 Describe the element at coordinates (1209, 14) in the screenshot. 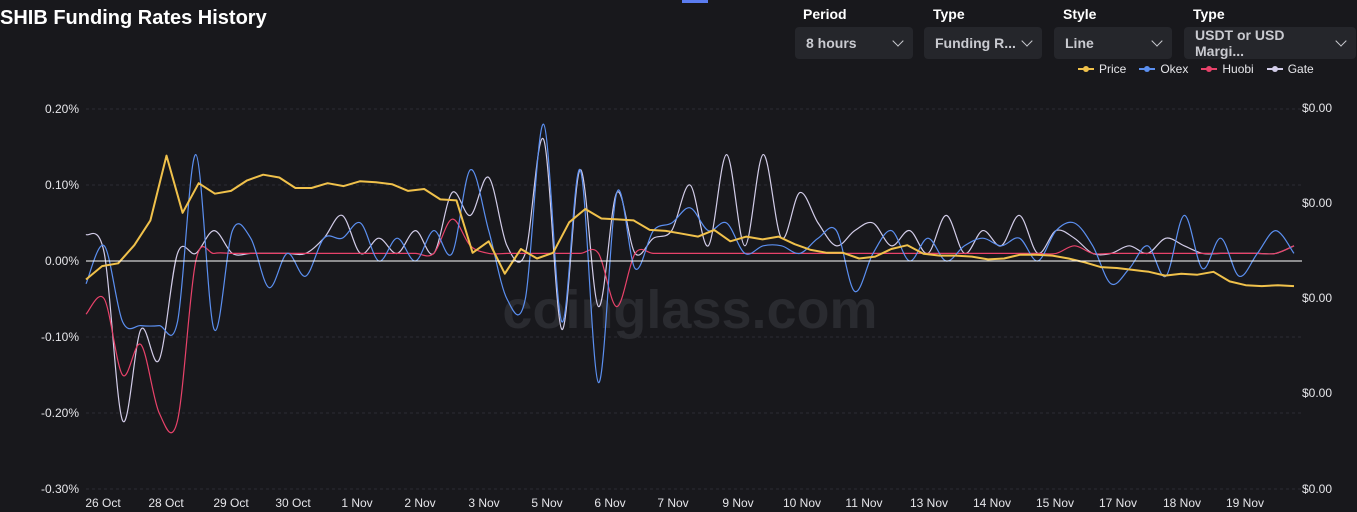

I see `margin-type-label: Type` at that location.